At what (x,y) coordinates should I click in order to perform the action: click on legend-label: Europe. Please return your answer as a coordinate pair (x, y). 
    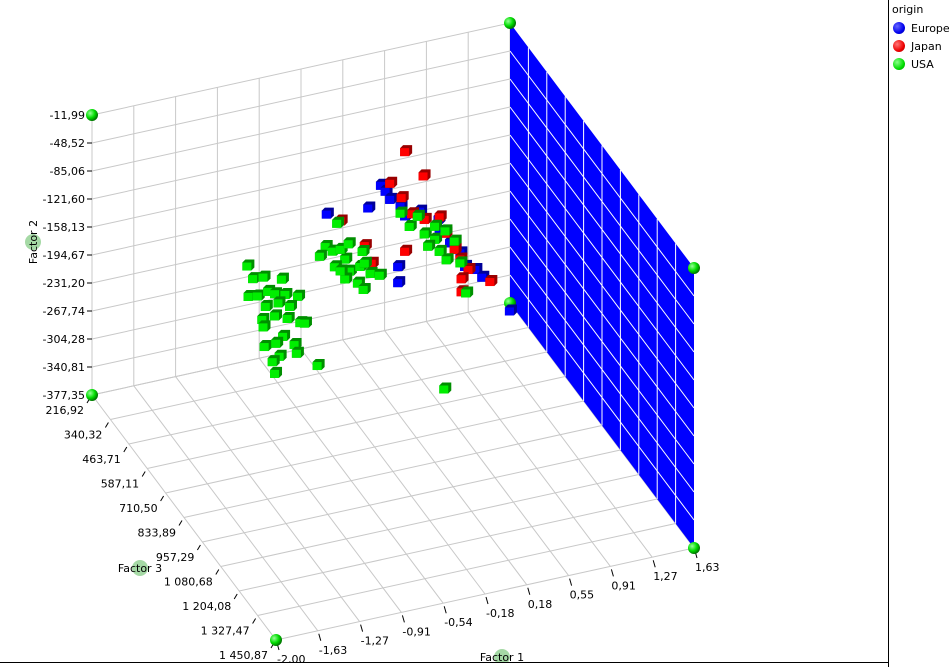
    Looking at the image, I should click on (930, 28).